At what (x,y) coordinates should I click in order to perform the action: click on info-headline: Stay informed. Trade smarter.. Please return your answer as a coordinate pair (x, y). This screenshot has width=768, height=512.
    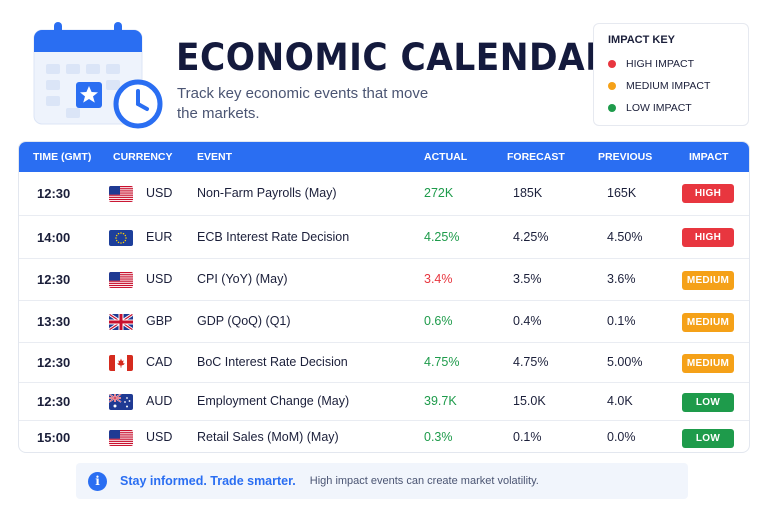
    Looking at the image, I should click on (208, 481).